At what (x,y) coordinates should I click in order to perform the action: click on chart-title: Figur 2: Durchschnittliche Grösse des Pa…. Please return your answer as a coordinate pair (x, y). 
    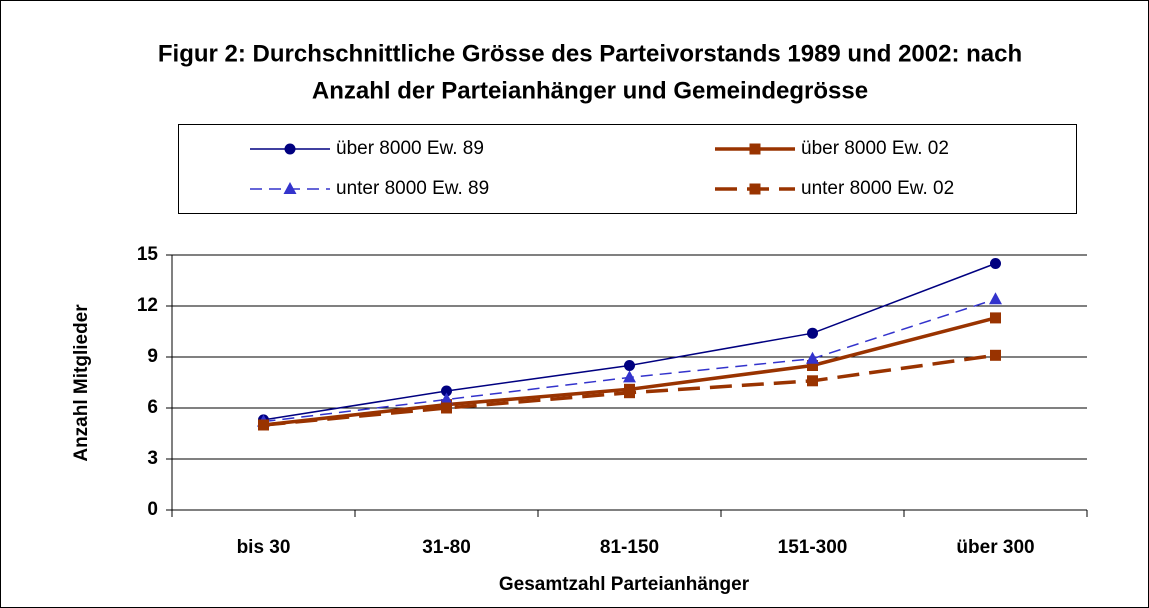
    Looking at the image, I should click on (590, 53).